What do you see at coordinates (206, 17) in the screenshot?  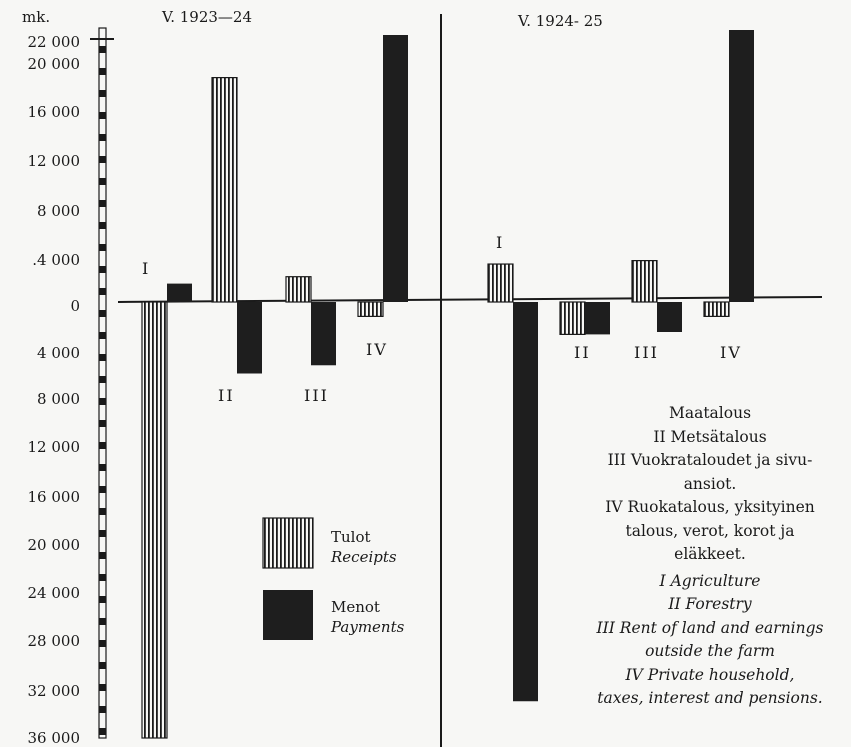 I see `panel-1-title: V. 1923—24` at bounding box center [206, 17].